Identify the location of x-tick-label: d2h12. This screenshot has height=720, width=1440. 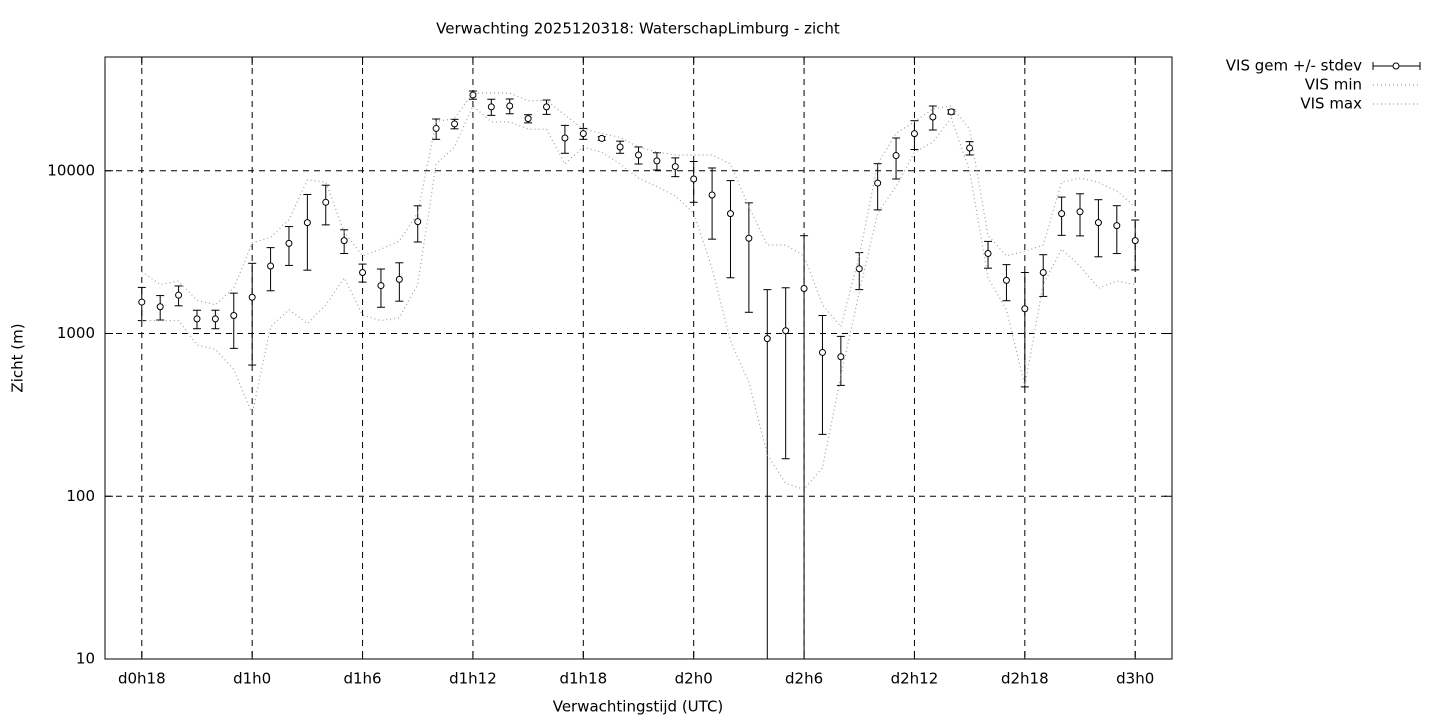
(915, 679).